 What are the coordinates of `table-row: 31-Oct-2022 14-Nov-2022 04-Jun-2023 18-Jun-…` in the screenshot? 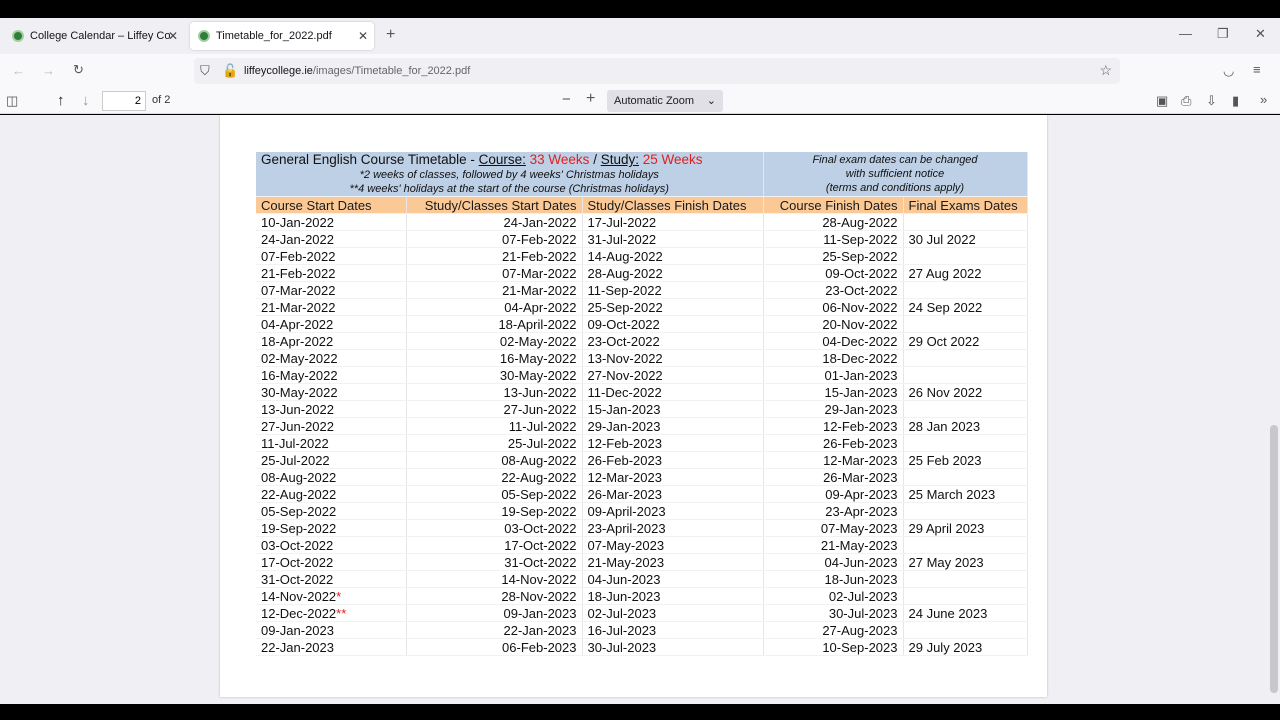 It's located at (642, 579).